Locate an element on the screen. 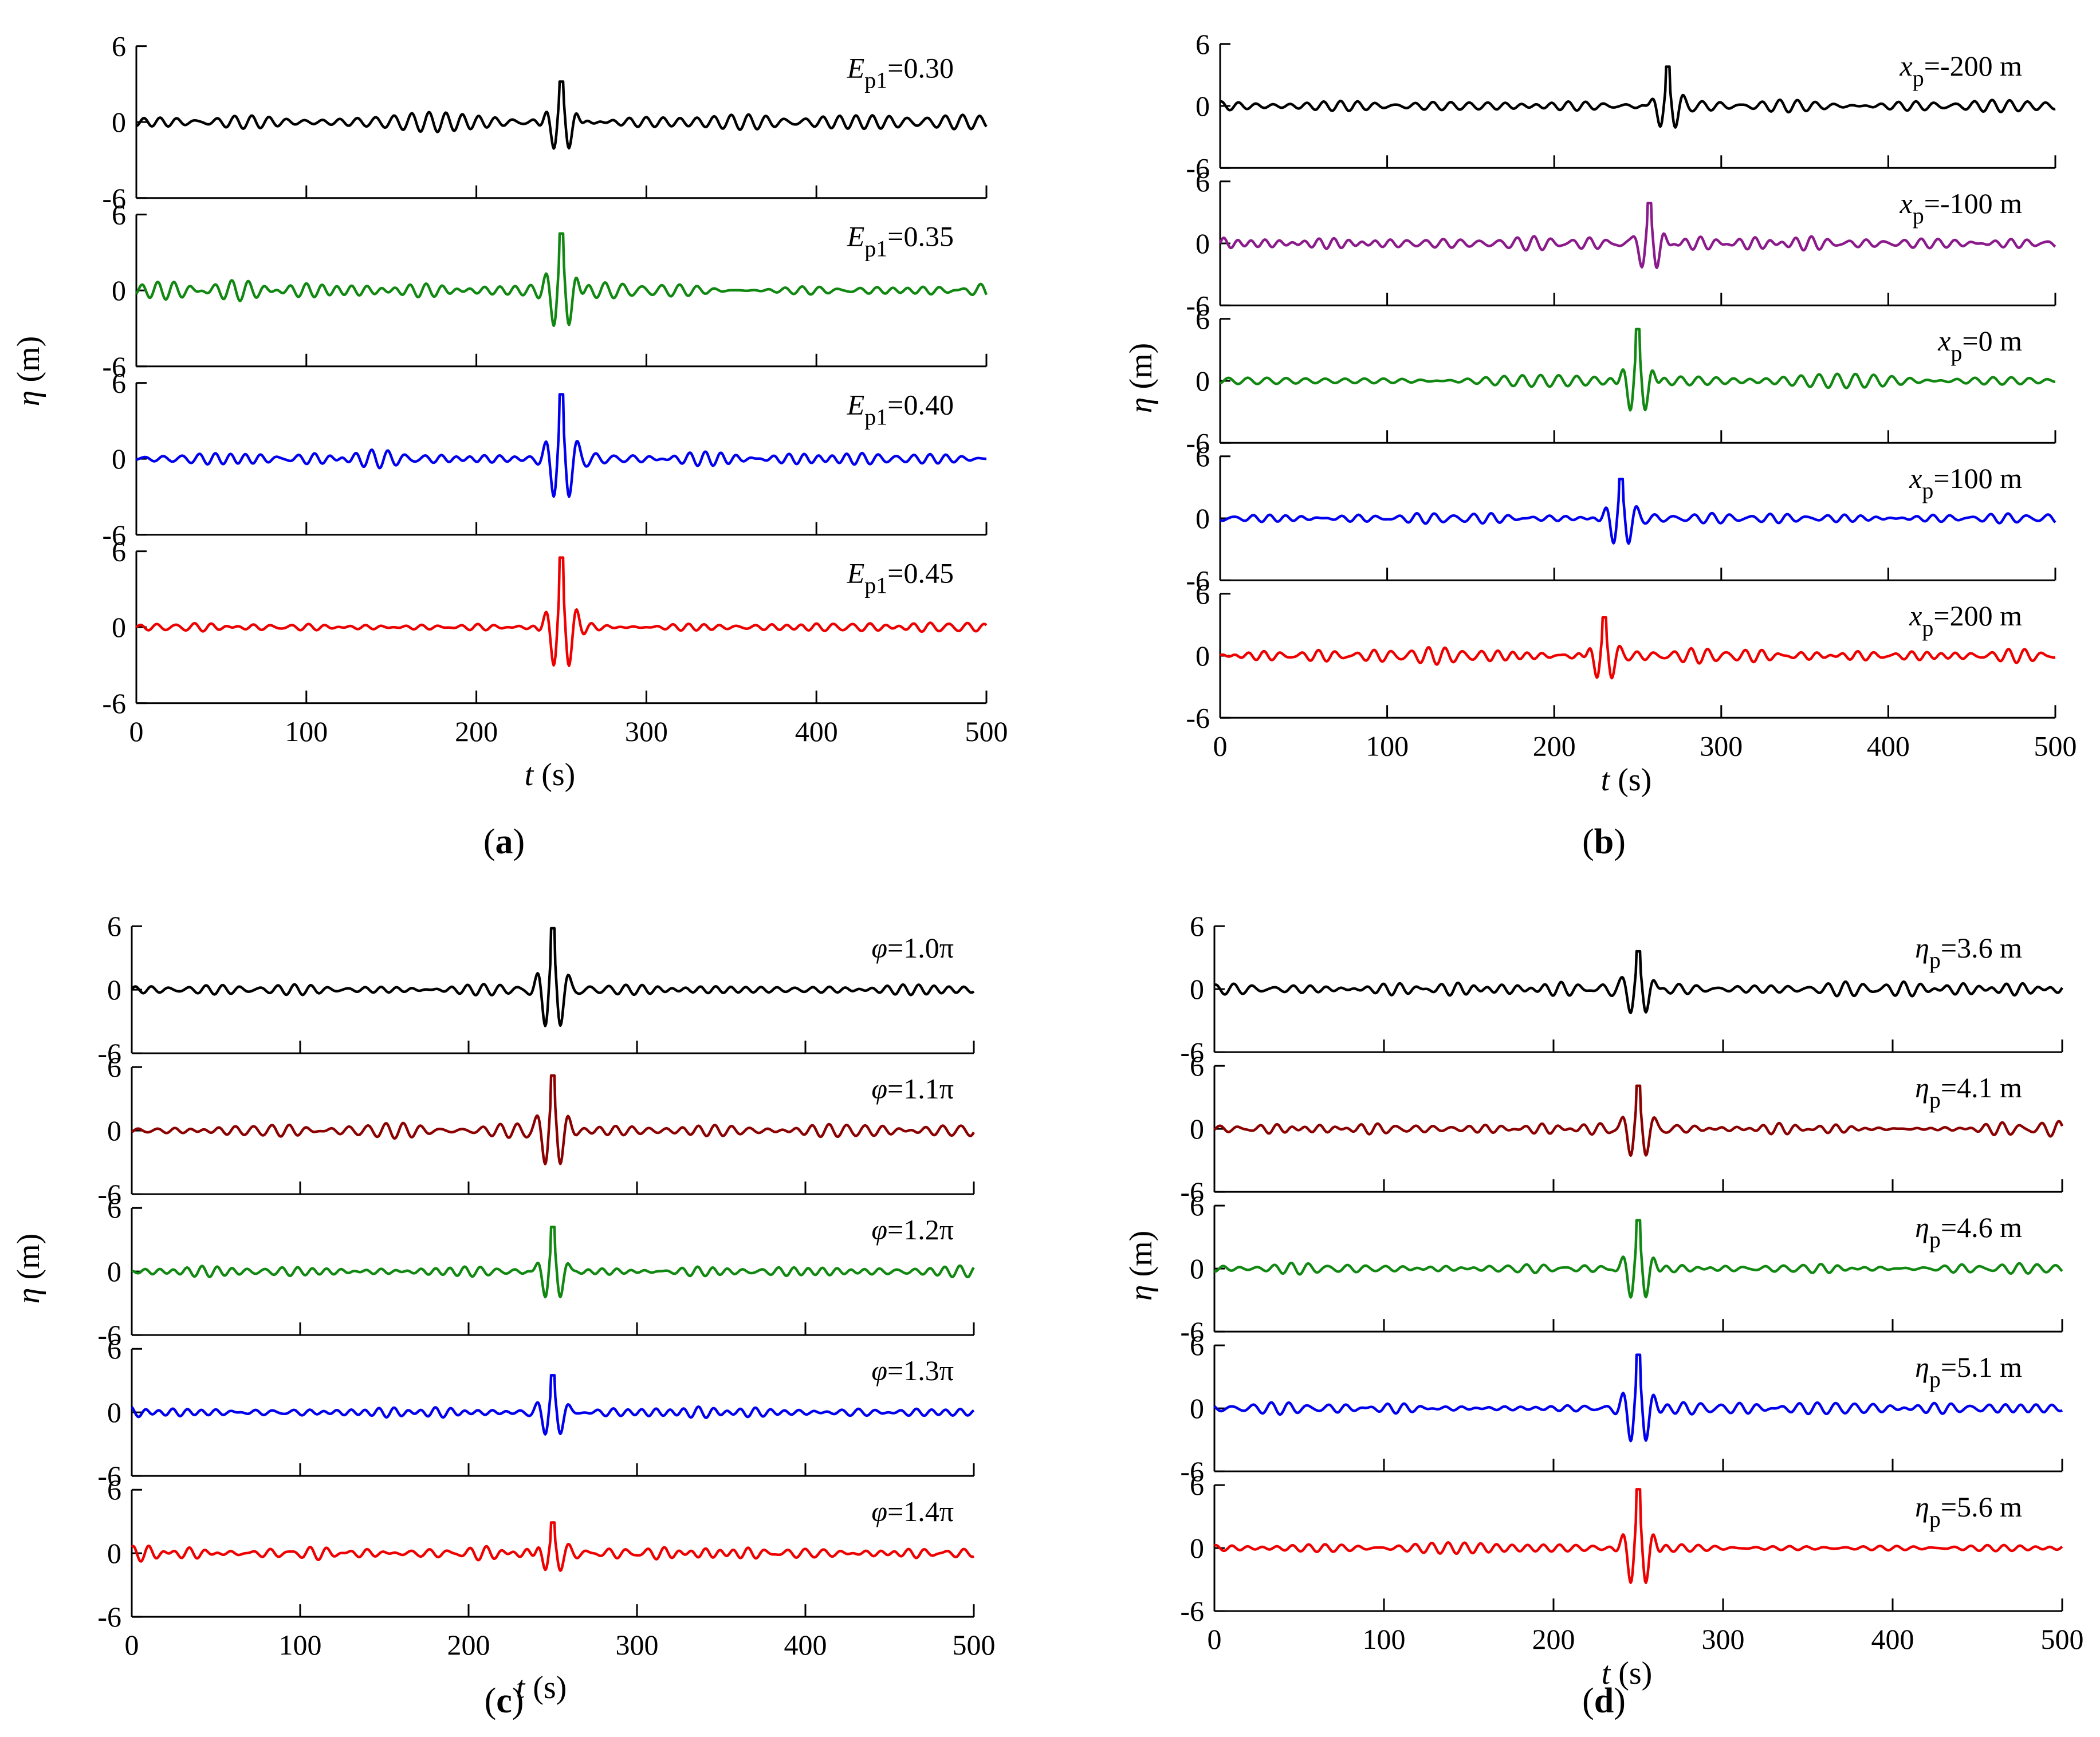 The image size is (2100, 1737). annotation-value: =0.45 is located at coordinates (920, 573).